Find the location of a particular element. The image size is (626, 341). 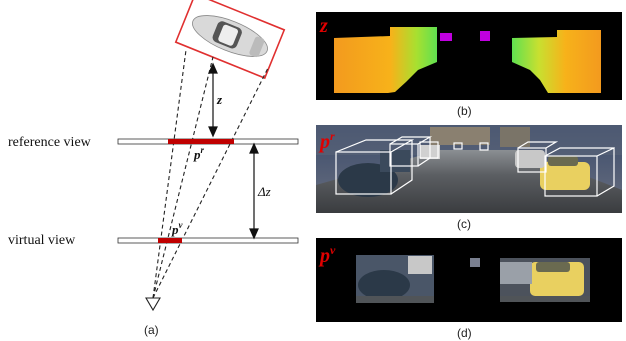

delta-z-label: Δz is located at coordinates (264, 191).